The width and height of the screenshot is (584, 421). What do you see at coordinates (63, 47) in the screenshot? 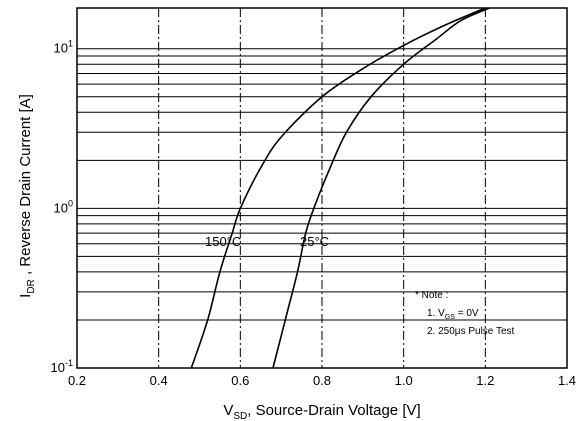
I see `y-tick-label: 10¹` at bounding box center [63, 47].